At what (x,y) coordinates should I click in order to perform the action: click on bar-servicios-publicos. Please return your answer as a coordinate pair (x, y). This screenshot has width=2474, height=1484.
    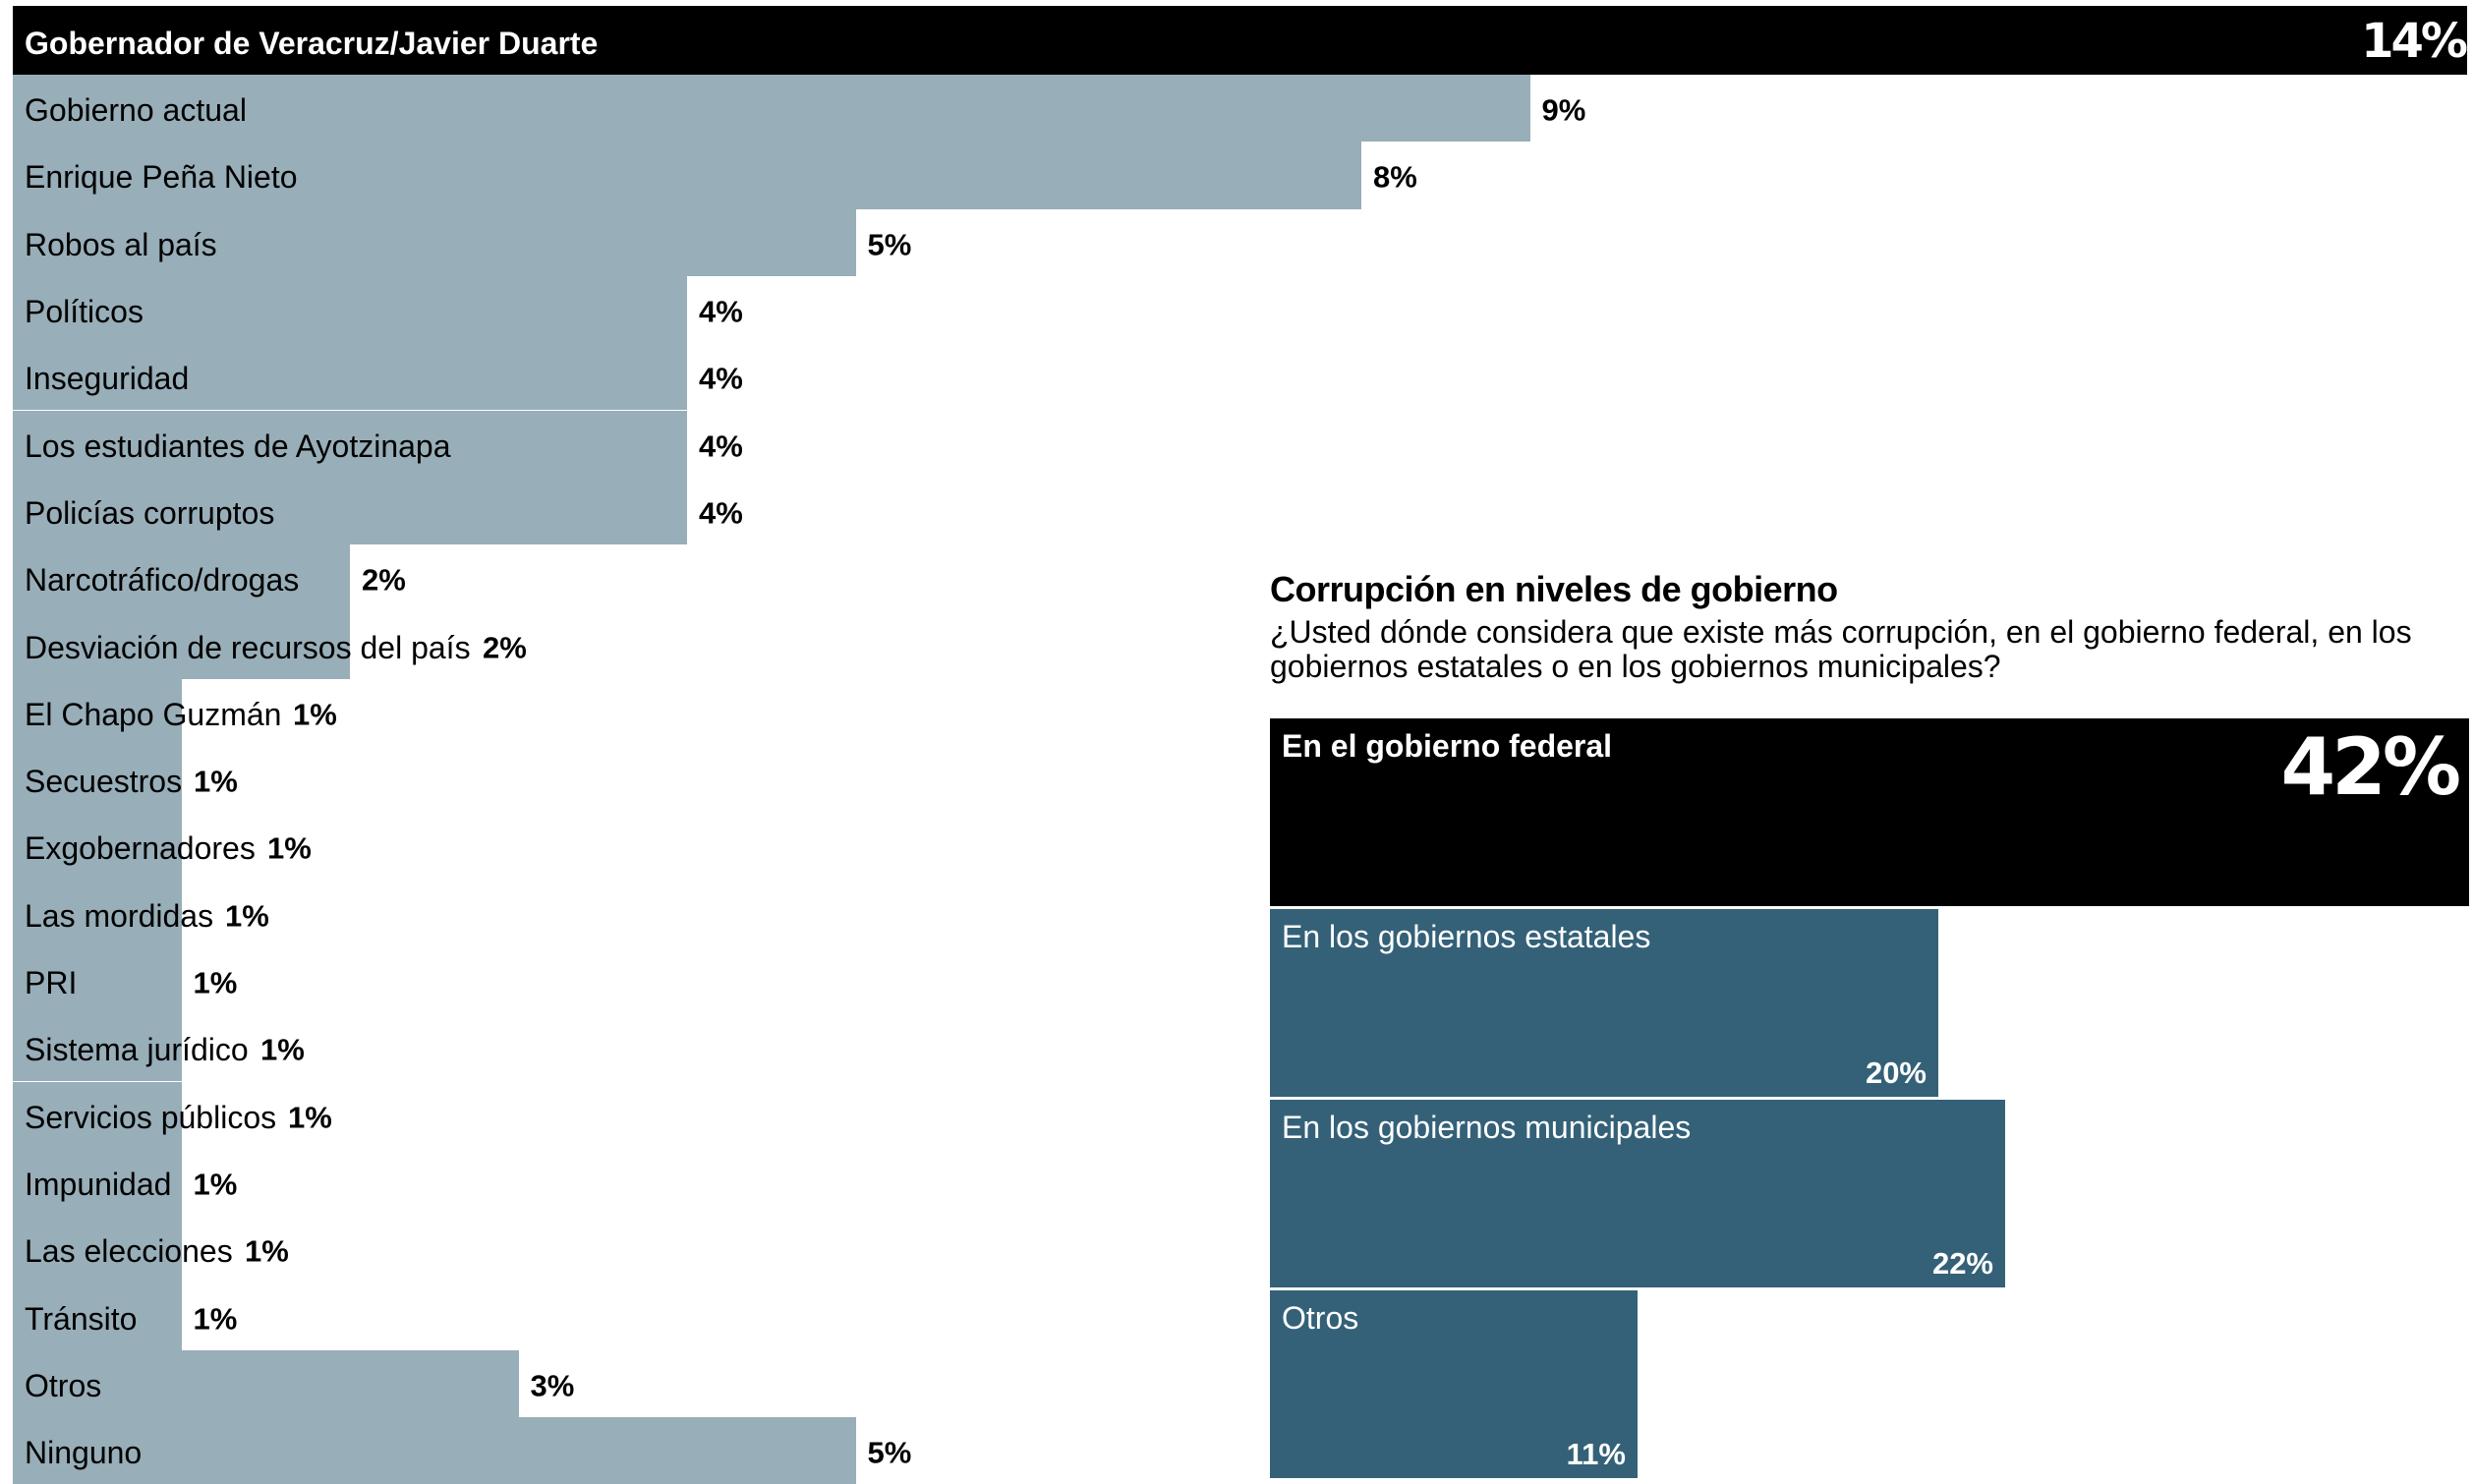
    Looking at the image, I should click on (97, 1115).